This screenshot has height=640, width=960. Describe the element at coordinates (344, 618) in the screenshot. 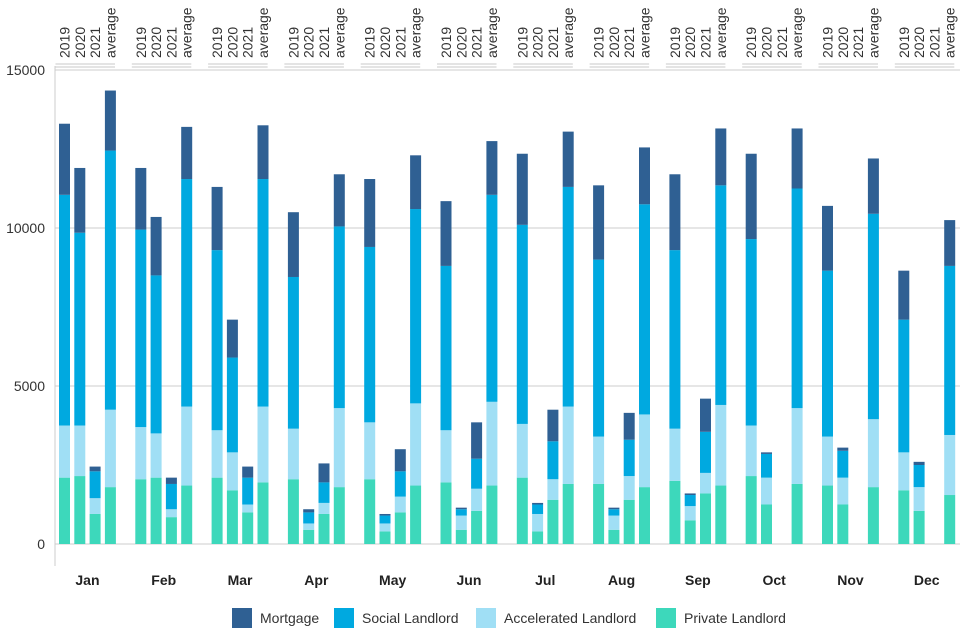

I see `legend-swatch` at that location.